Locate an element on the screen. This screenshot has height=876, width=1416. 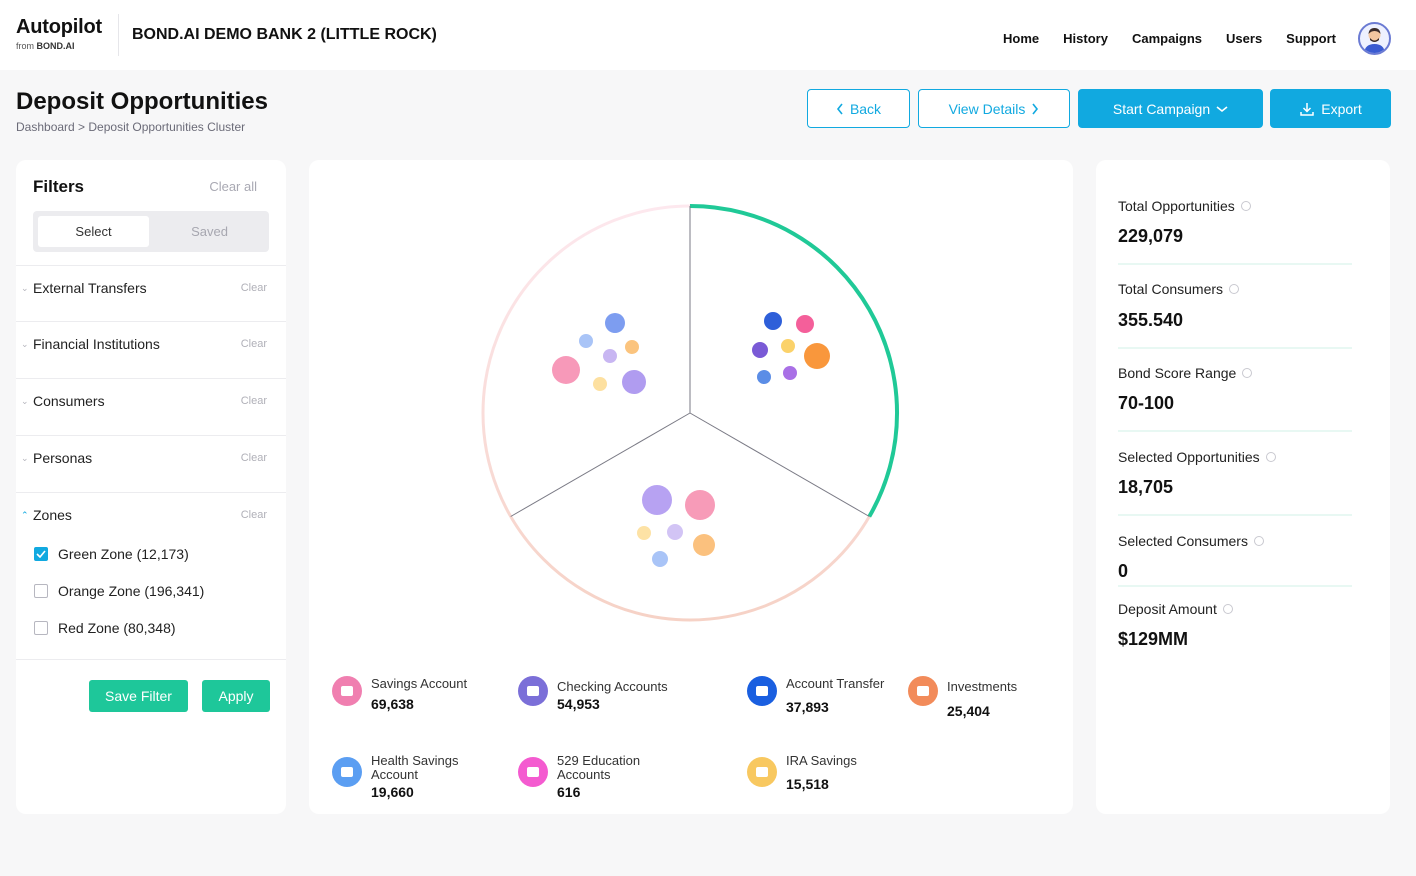
filter-group-financial-institutions: ⌄ Financial Institutions Clear is located at coordinates (151, 344).